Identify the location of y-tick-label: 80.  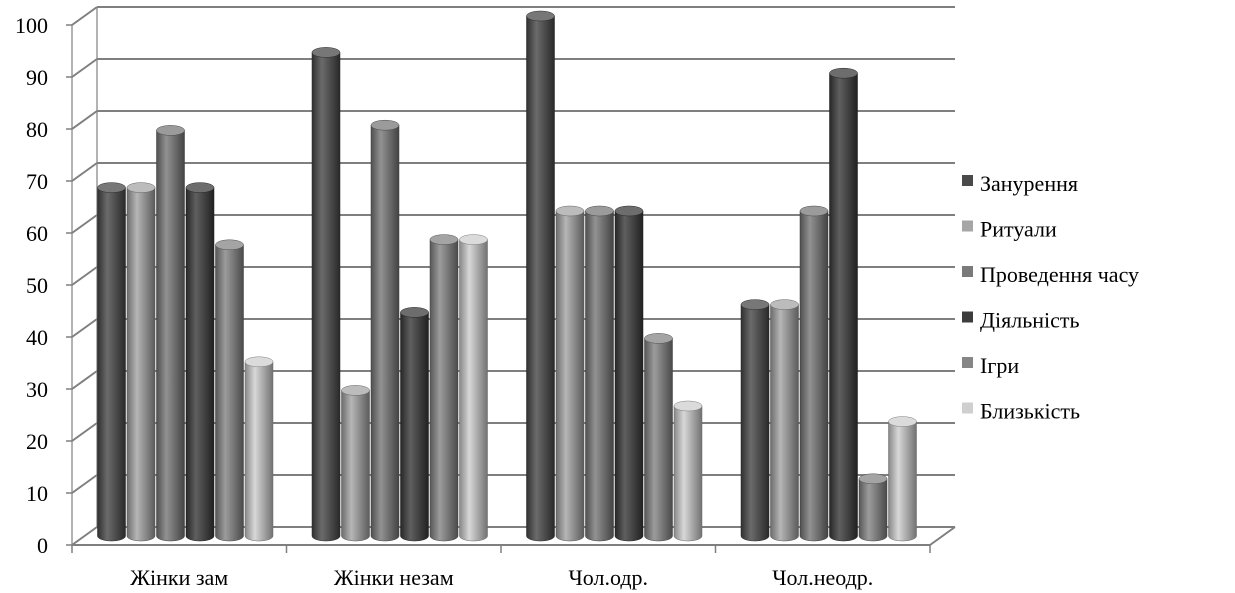
(37, 129).